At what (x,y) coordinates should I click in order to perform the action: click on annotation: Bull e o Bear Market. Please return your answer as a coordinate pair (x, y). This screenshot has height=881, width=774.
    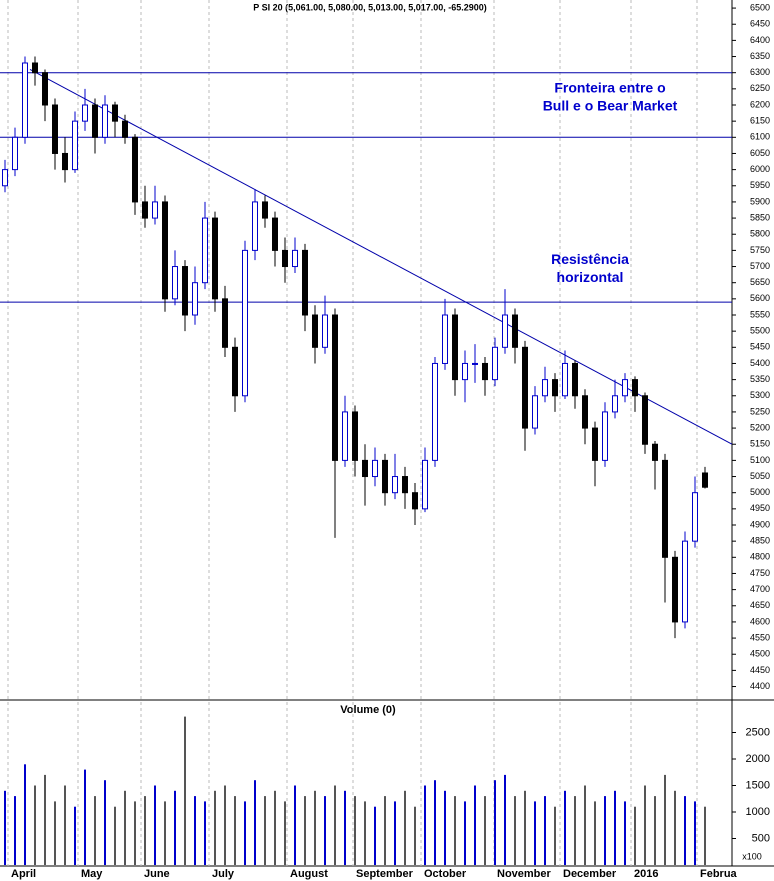
    Looking at the image, I should click on (610, 106).